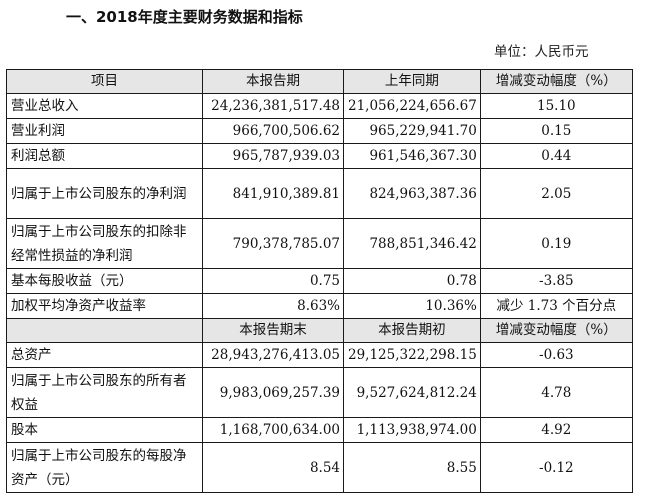 This screenshot has width=645, height=498. I want to click on row-label: 归属于上市公司股东的扣除非经常性损益的净利润, so click(104, 243).